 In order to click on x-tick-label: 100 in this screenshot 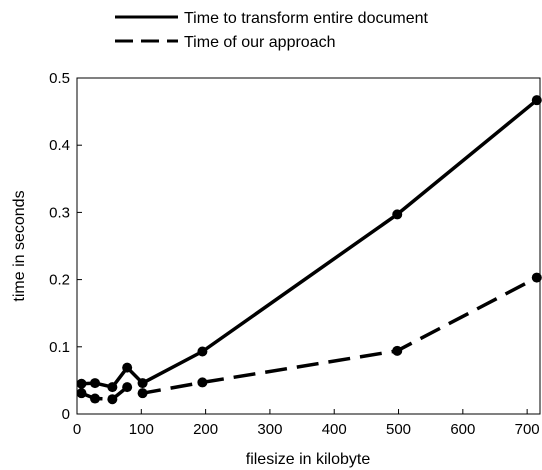, I will do `click(141, 429)`.